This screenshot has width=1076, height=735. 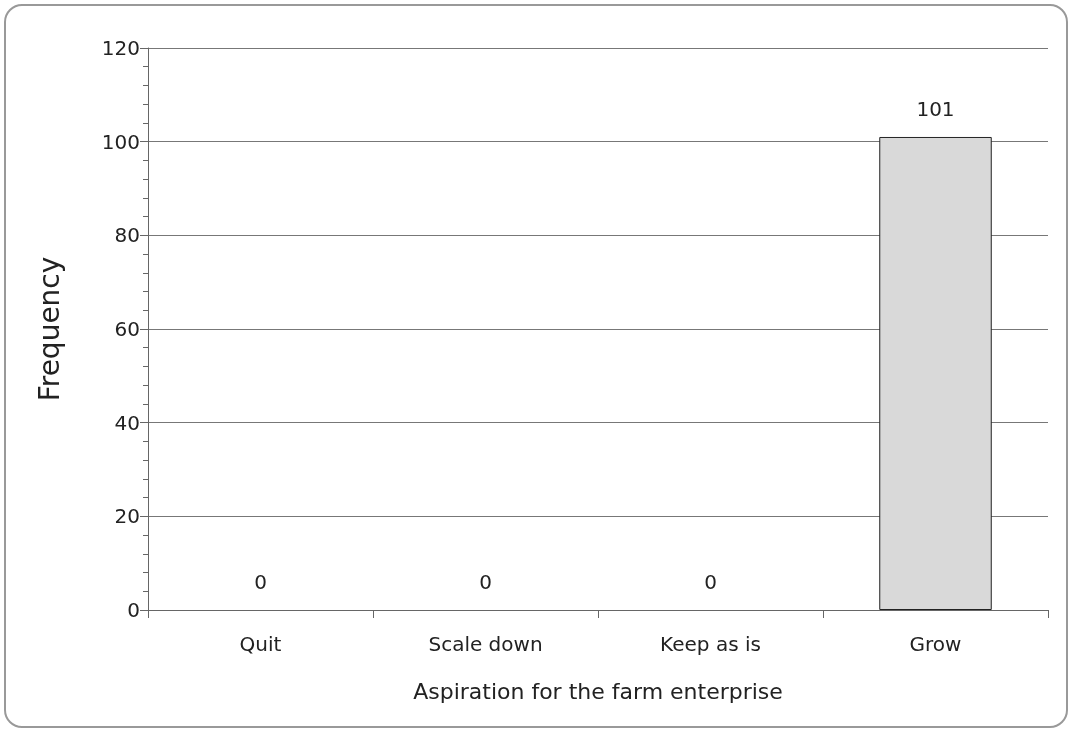 What do you see at coordinates (120, 141) in the screenshot?
I see `y-tick-label: 100` at bounding box center [120, 141].